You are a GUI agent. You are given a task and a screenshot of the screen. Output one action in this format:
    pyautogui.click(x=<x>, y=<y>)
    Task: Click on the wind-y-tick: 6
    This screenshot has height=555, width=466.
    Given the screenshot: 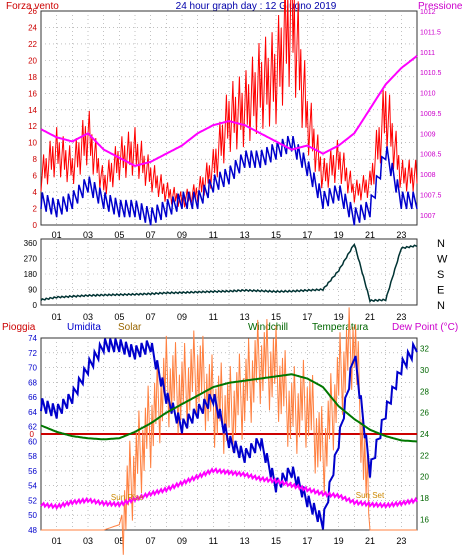 What is the action you would take?
    pyautogui.click(x=35, y=176)
    